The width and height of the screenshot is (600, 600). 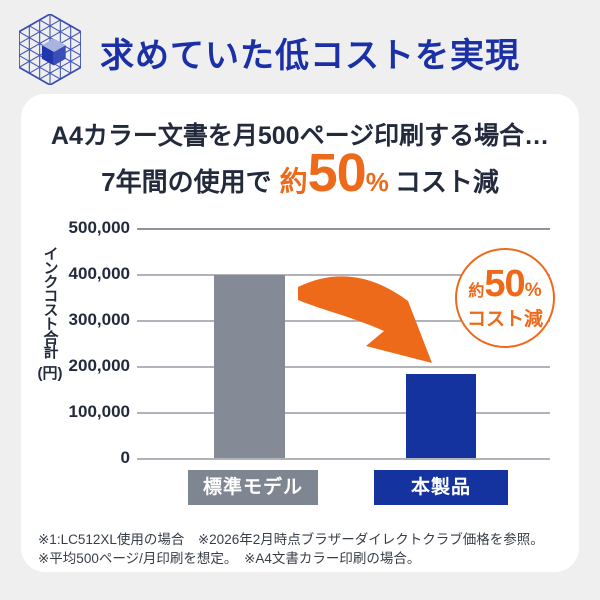 What do you see at coordinates (229, 558) in the screenshot?
I see `footnote-line-2: ※平均500ページ/月印刷を想定。 ※A4文書カラー印刷の場合。` at bounding box center [229, 558].